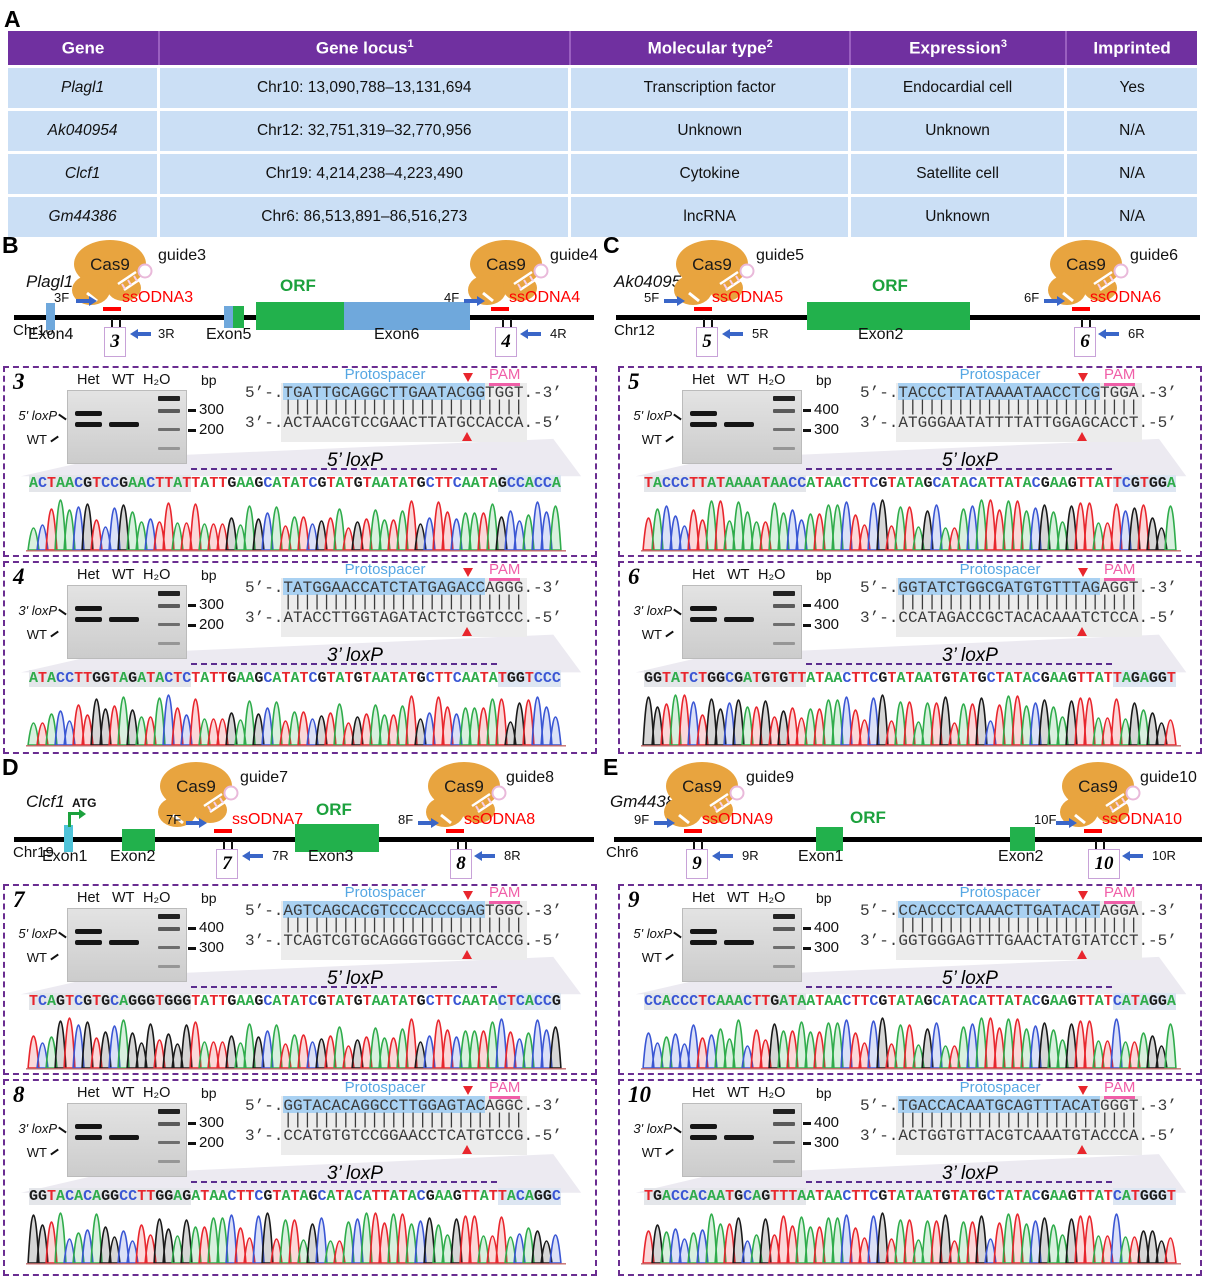 The height and width of the screenshot is (1280, 1205). Describe the element at coordinates (711, 217) in the screenshot. I see `cell-type: lncRNA` at that location.